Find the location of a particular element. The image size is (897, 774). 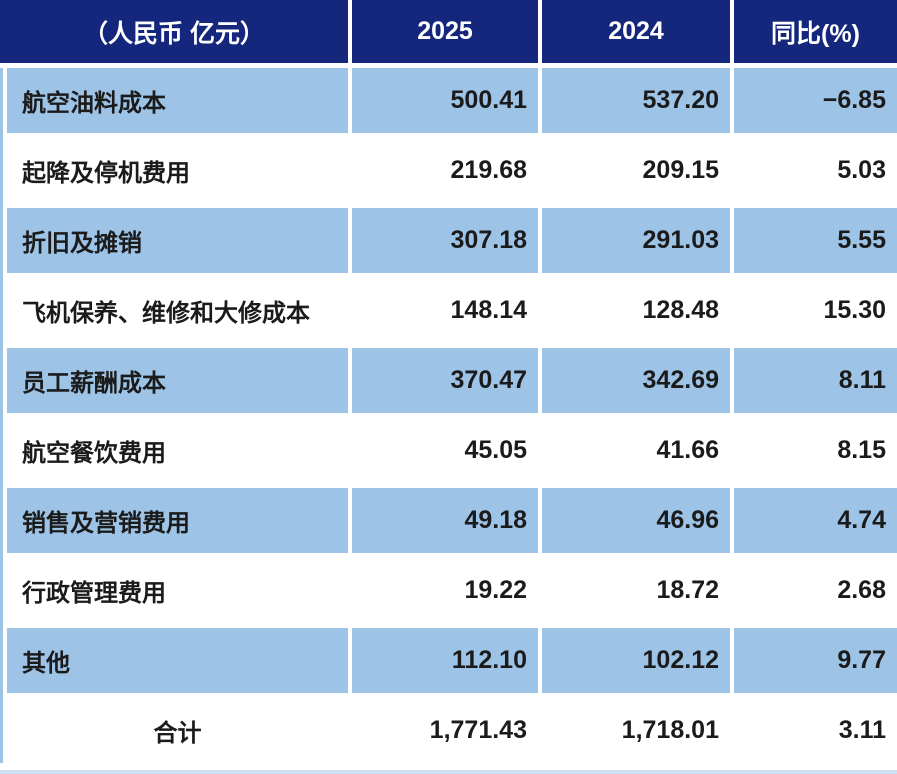

value-yoy: 8.11 is located at coordinates (815, 380).